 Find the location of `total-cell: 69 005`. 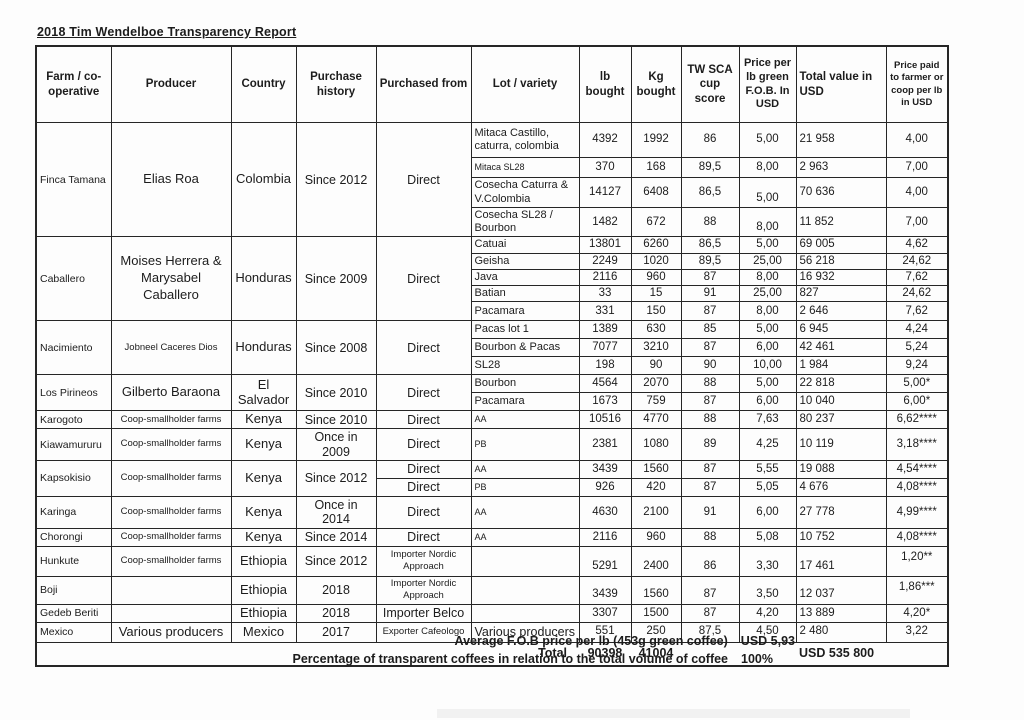

total-cell: 69 005 is located at coordinates (841, 245).